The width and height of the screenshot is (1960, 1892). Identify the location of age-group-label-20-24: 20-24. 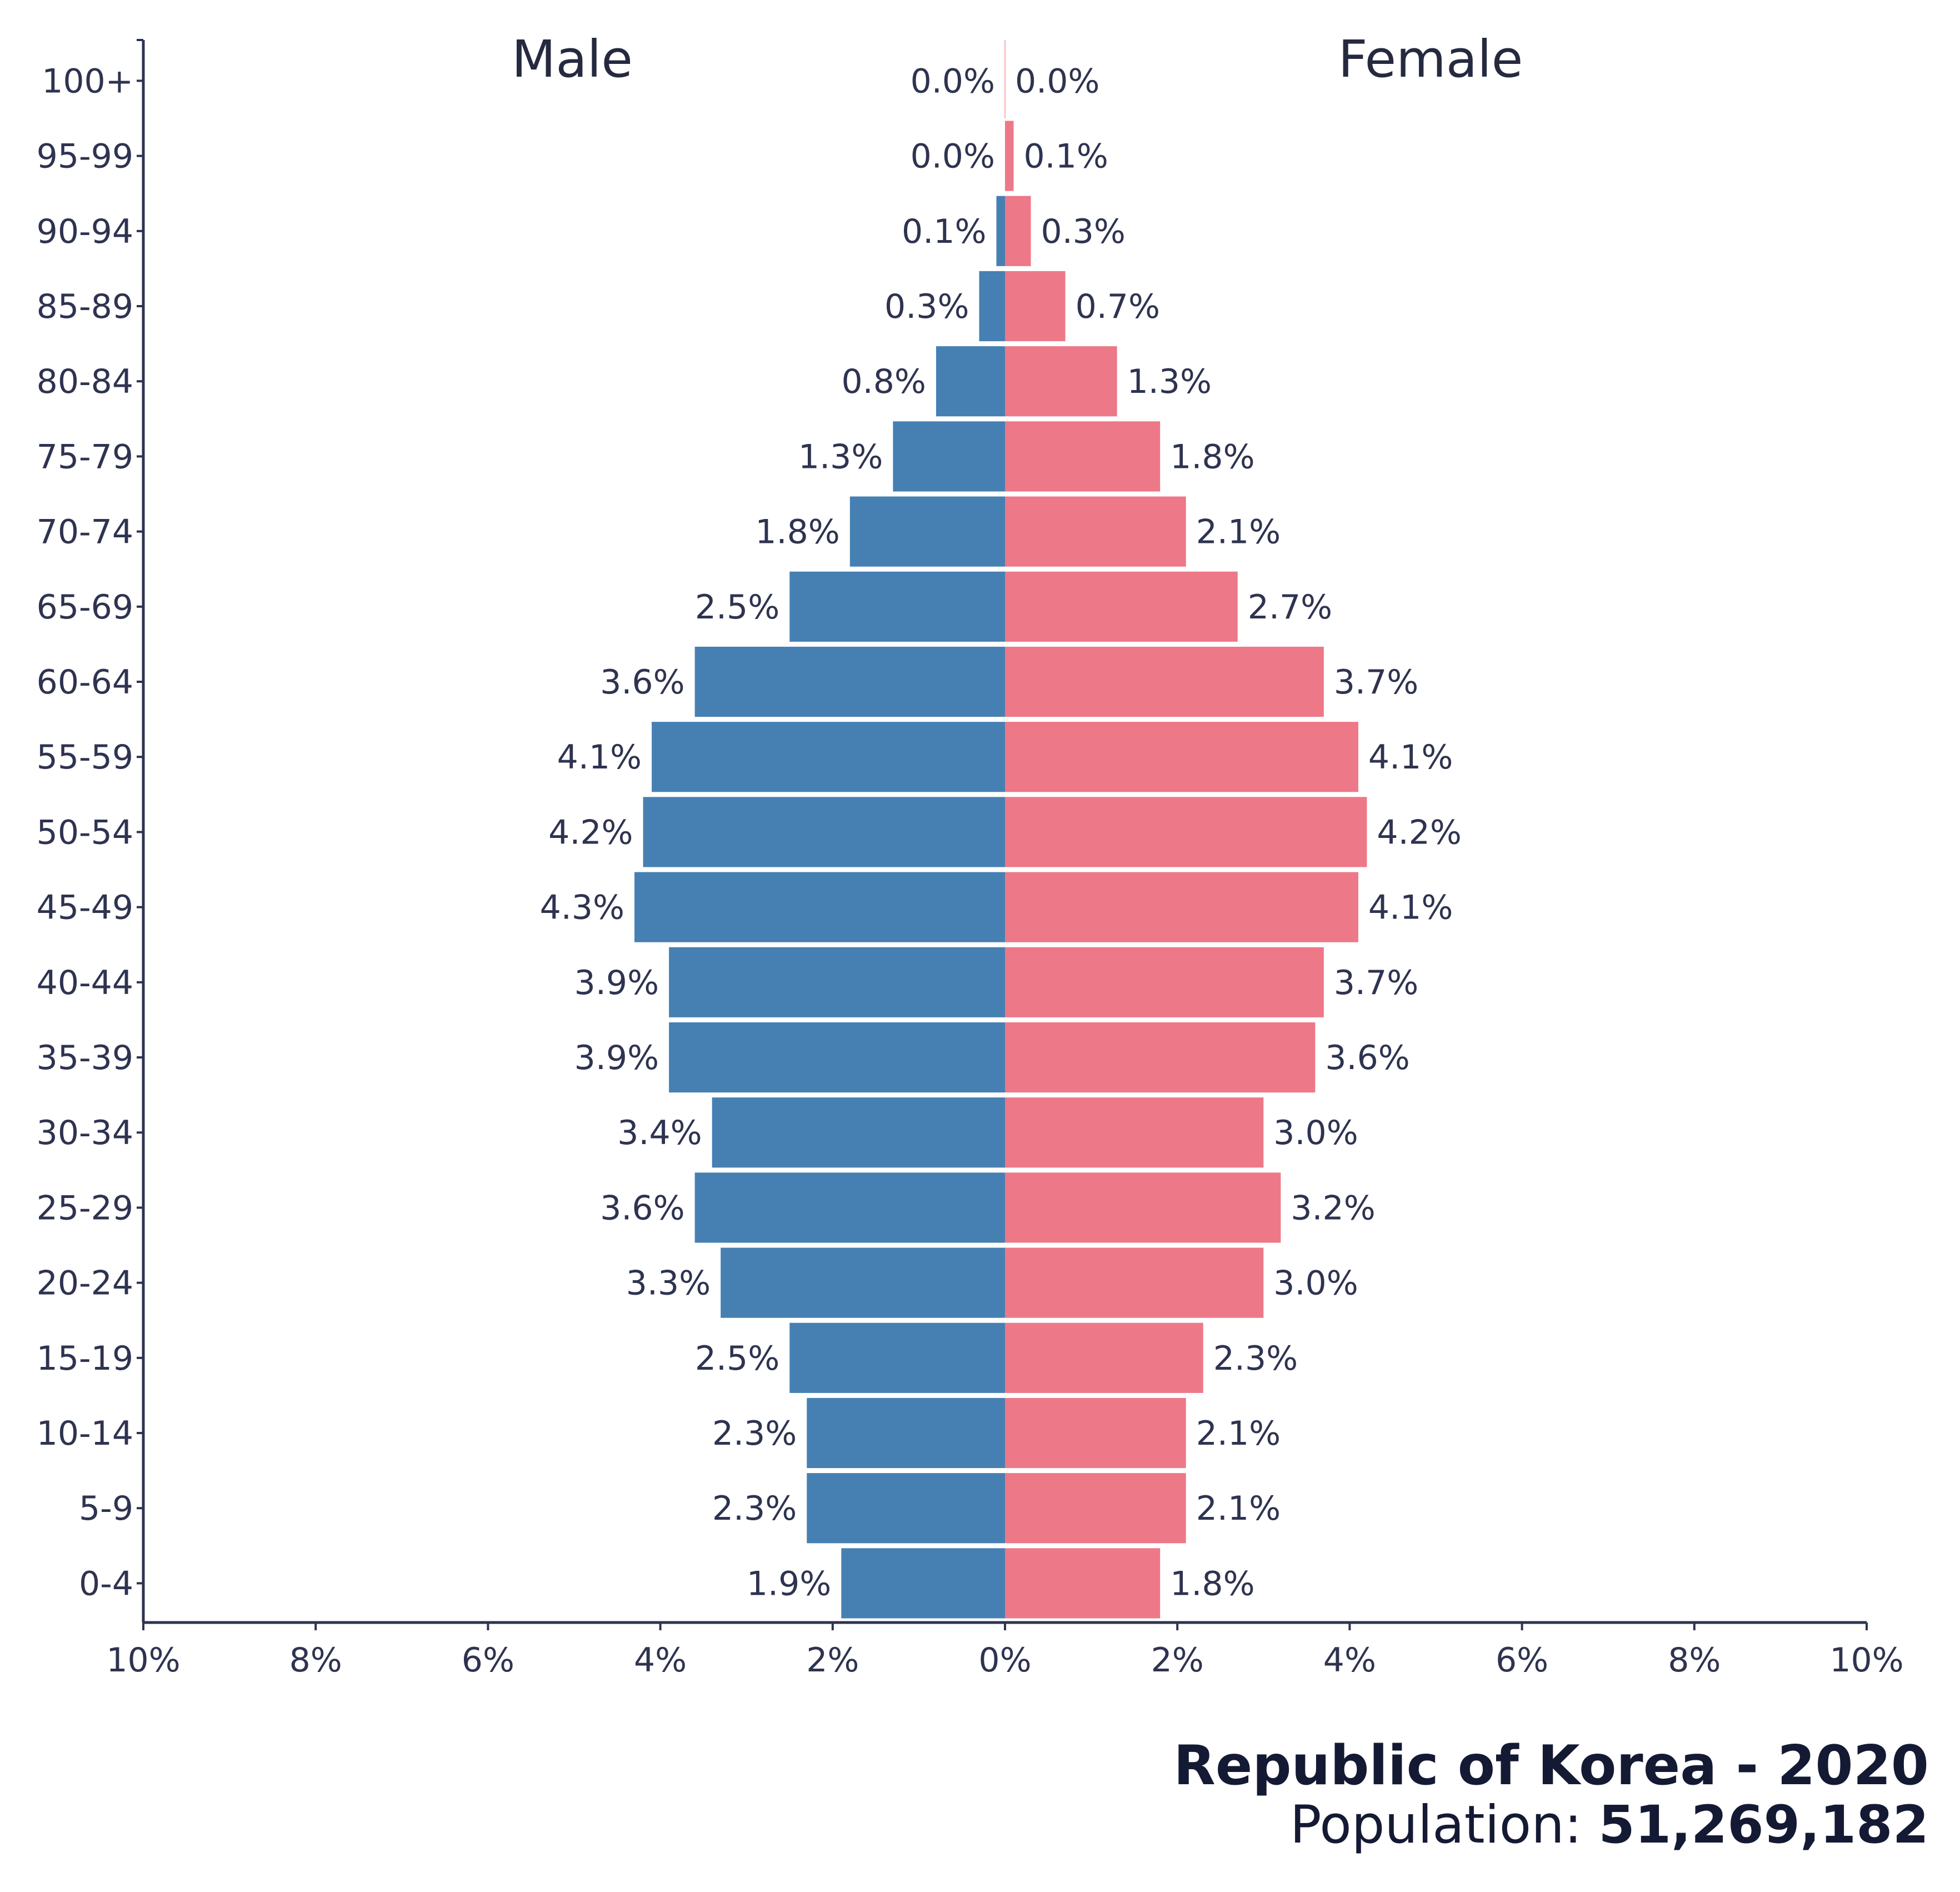
(85, 1283).